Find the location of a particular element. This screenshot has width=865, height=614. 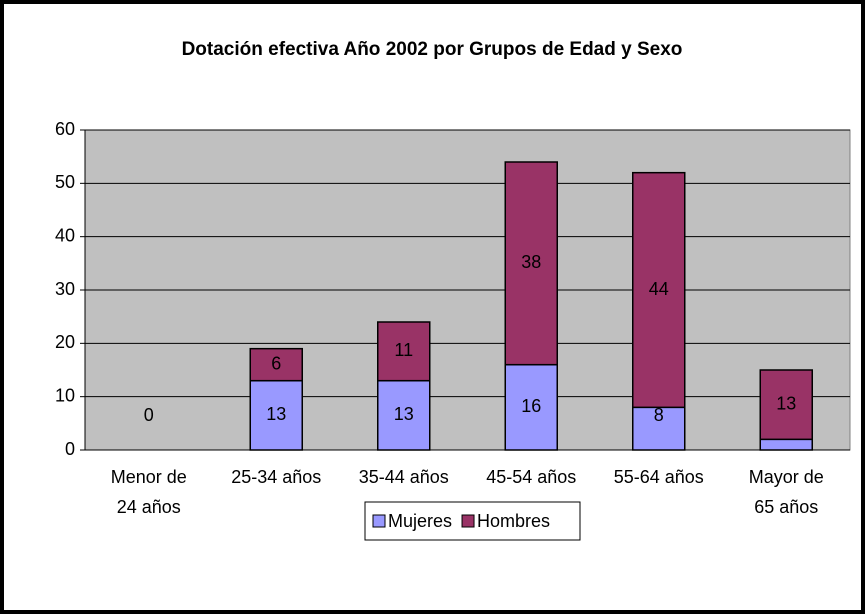

y-tick-label: 30 is located at coordinates (65, 289).